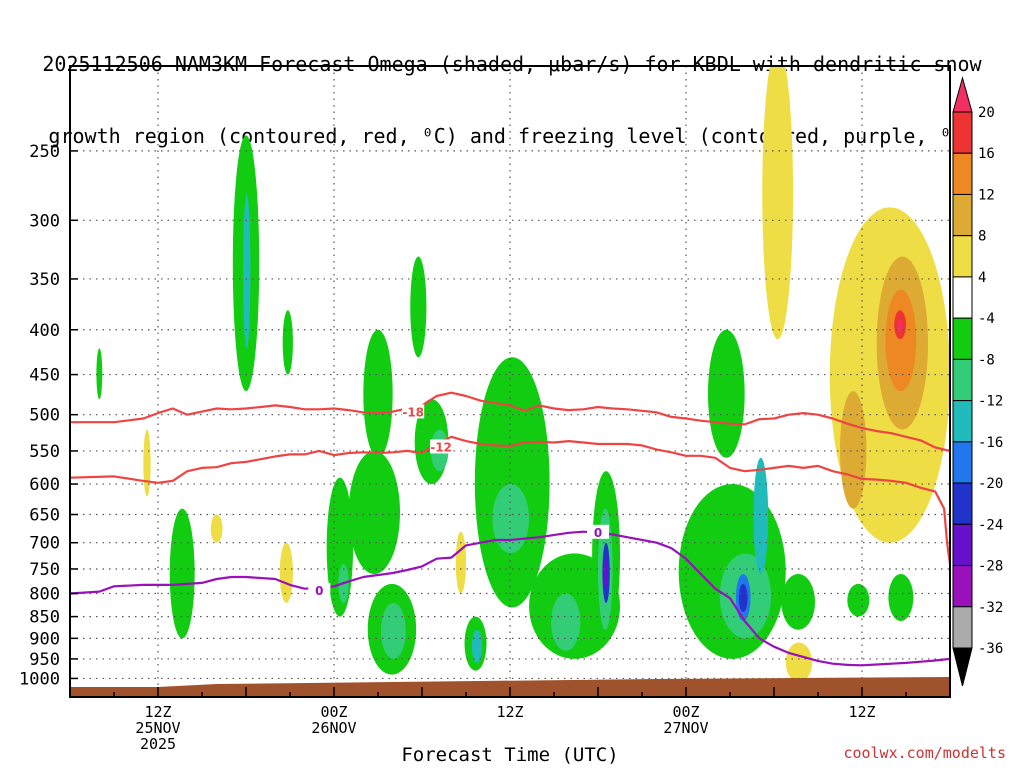 The width and height of the screenshot is (1024, 768). Describe the element at coordinates (441, 447) in the screenshot. I see `contour-label-1: -12` at that location.